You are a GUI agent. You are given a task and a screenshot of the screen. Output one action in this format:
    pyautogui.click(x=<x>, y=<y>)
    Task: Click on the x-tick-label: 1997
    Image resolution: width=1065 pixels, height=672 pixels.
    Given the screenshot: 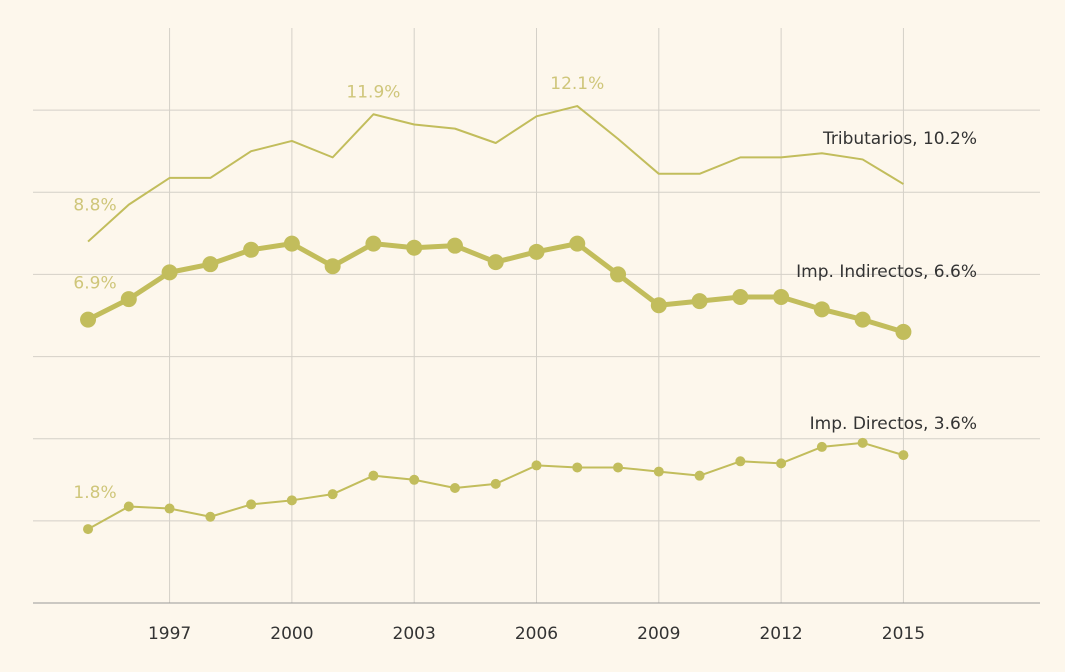 What is the action you would take?
    pyautogui.click(x=169, y=634)
    